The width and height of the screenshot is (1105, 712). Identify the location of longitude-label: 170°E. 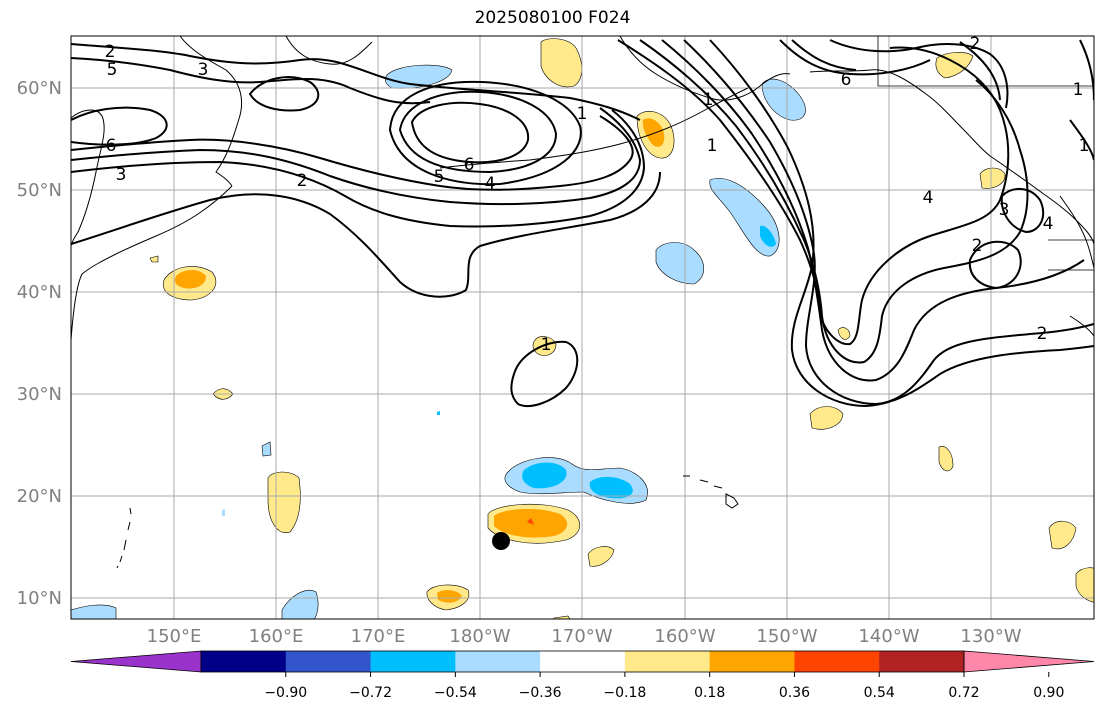
(378, 636).